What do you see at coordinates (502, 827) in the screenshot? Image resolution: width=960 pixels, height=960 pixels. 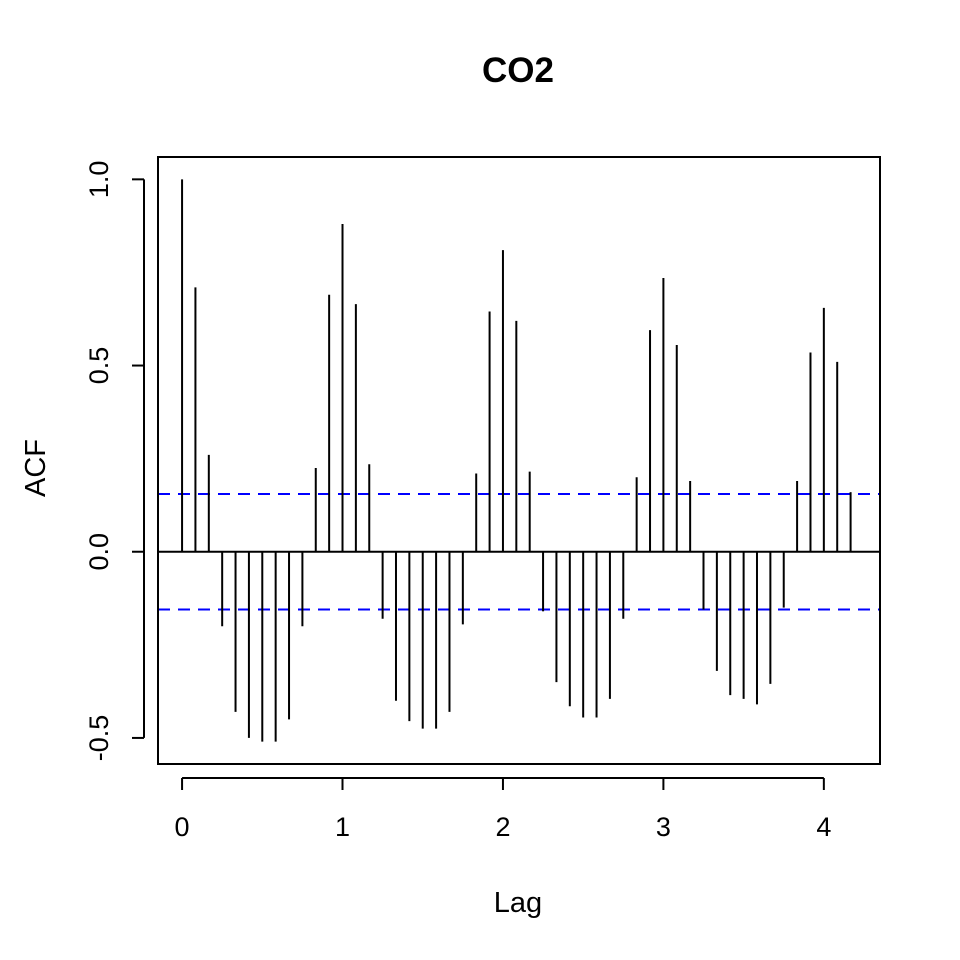 I see `x-tick-label: 2` at bounding box center [502, 827].